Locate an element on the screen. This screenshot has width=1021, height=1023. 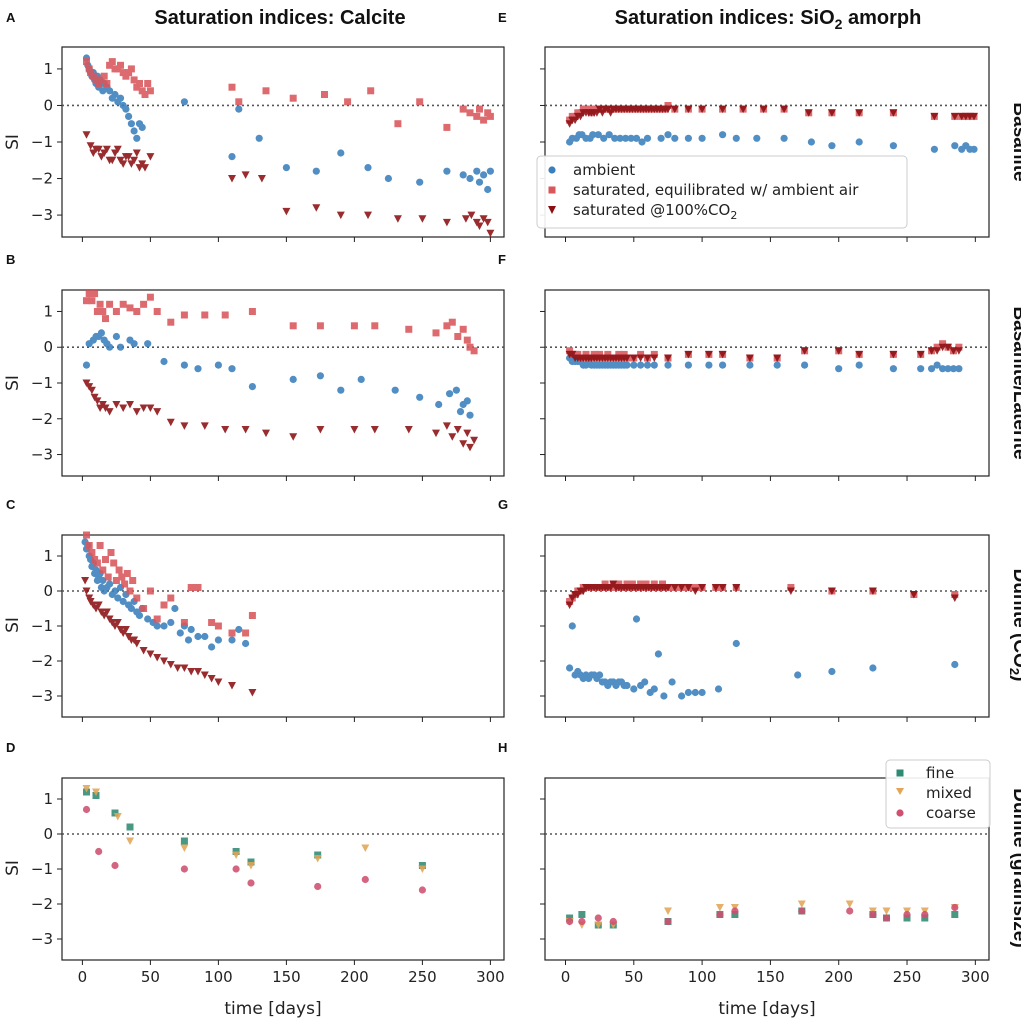
panel-h-xtick-label-6: 300 is located at coordinates (975, 977).